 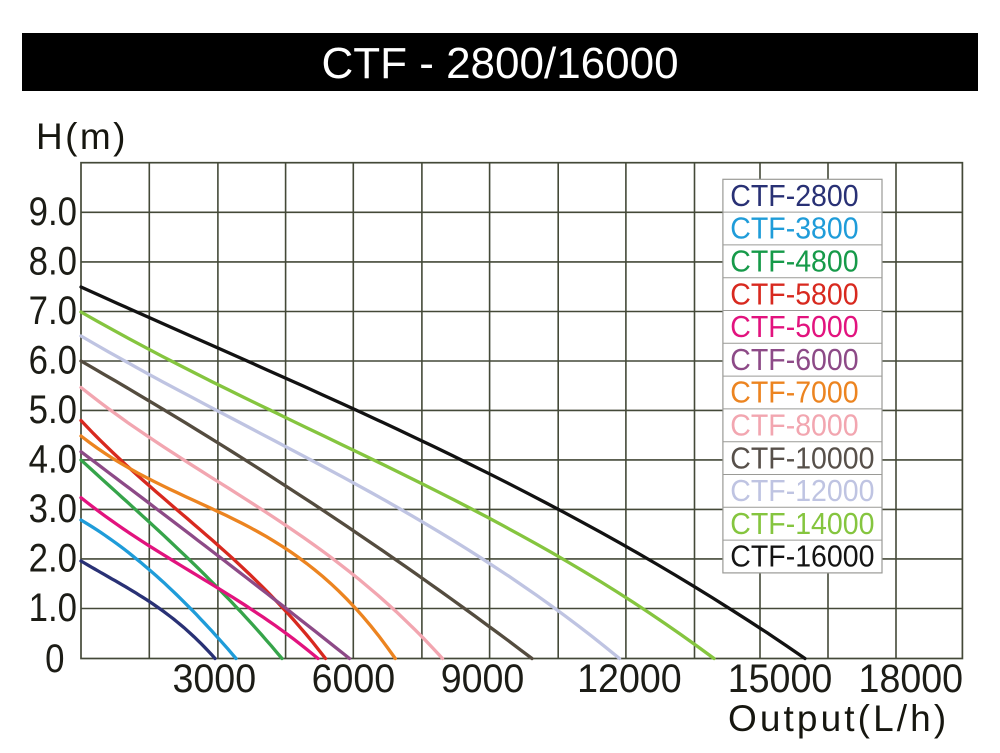 What do you see at coordinates (53, 508) in the screenshot?
I see `svg-text: 3.0` at bounding box center [53, 508].